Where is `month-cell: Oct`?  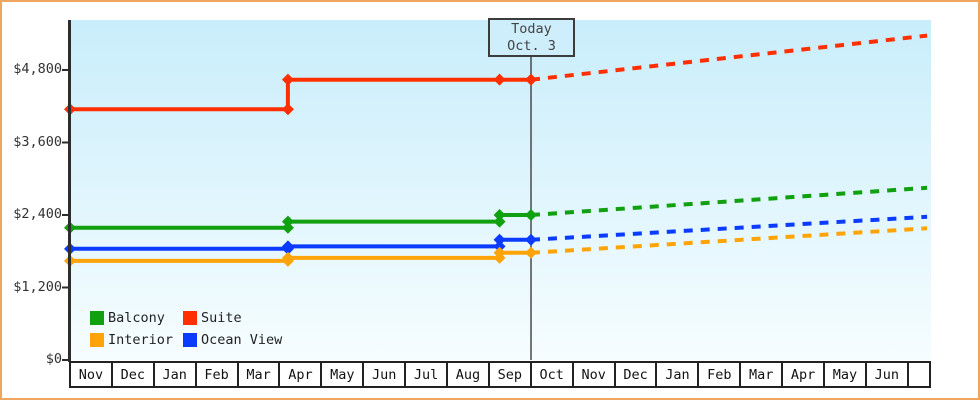
month-cell: Oct is located at coordinates (550, 374).